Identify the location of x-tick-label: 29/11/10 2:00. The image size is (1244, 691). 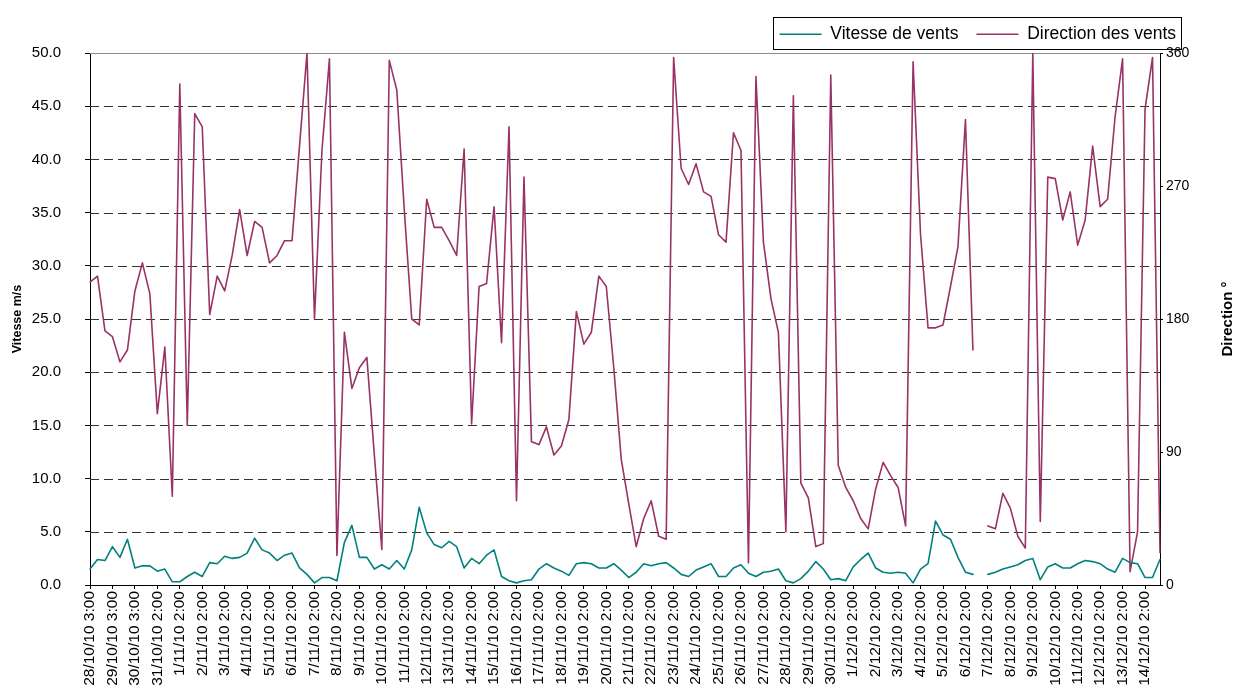
(807, 637).